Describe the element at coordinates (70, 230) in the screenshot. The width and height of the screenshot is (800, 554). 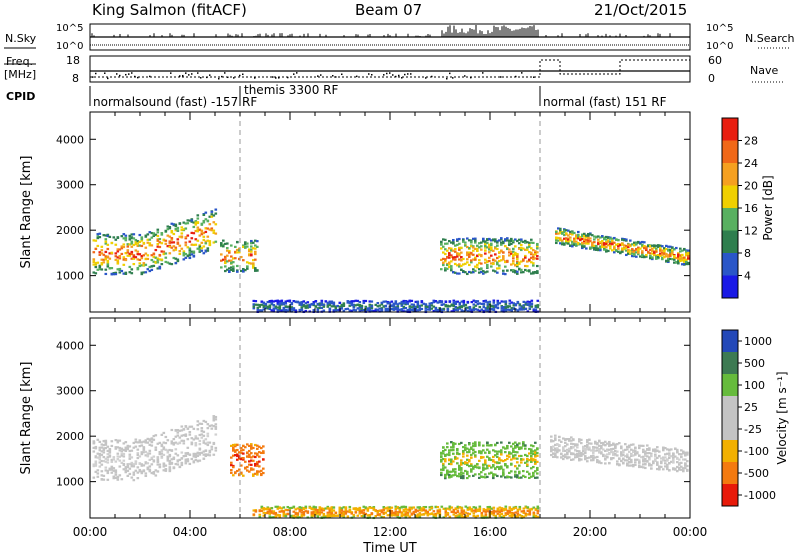
I see `y-tick-label: 2000` at that location.